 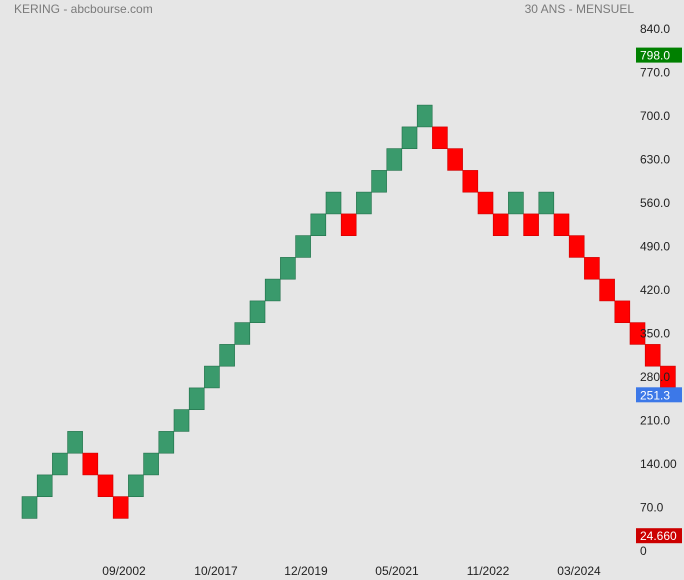 What do you see at coordinates (579, 9) in the screenshot?
I see `chart-header-period: 30 ANS - MENSUEL` at bounding box center [579, 9].